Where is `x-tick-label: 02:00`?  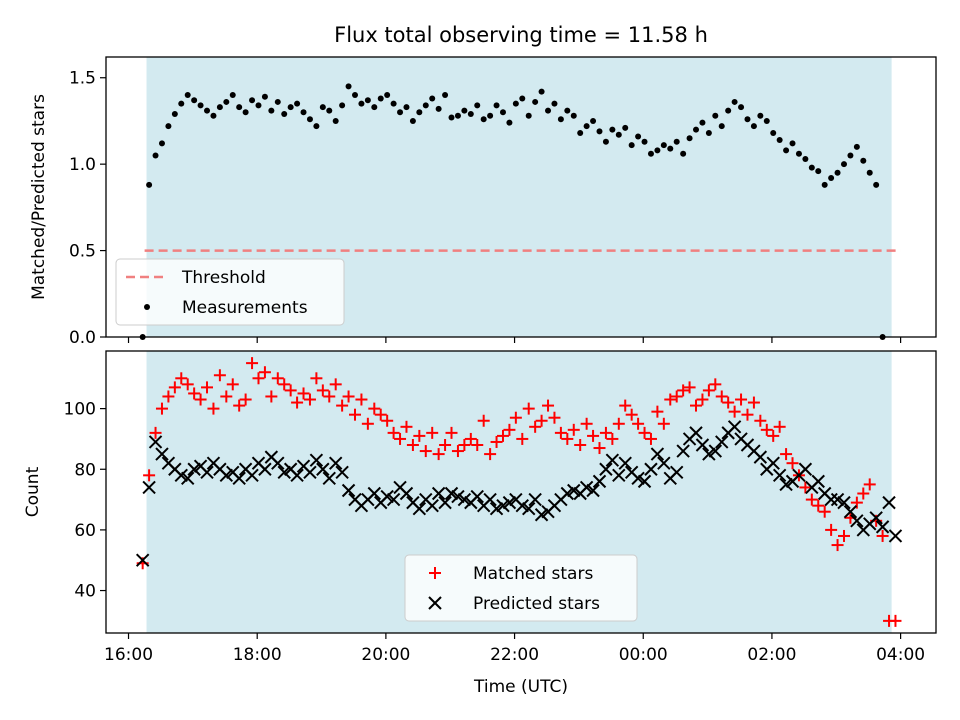
x-tick-label: 02:00 is located at coordinates (771, 655).